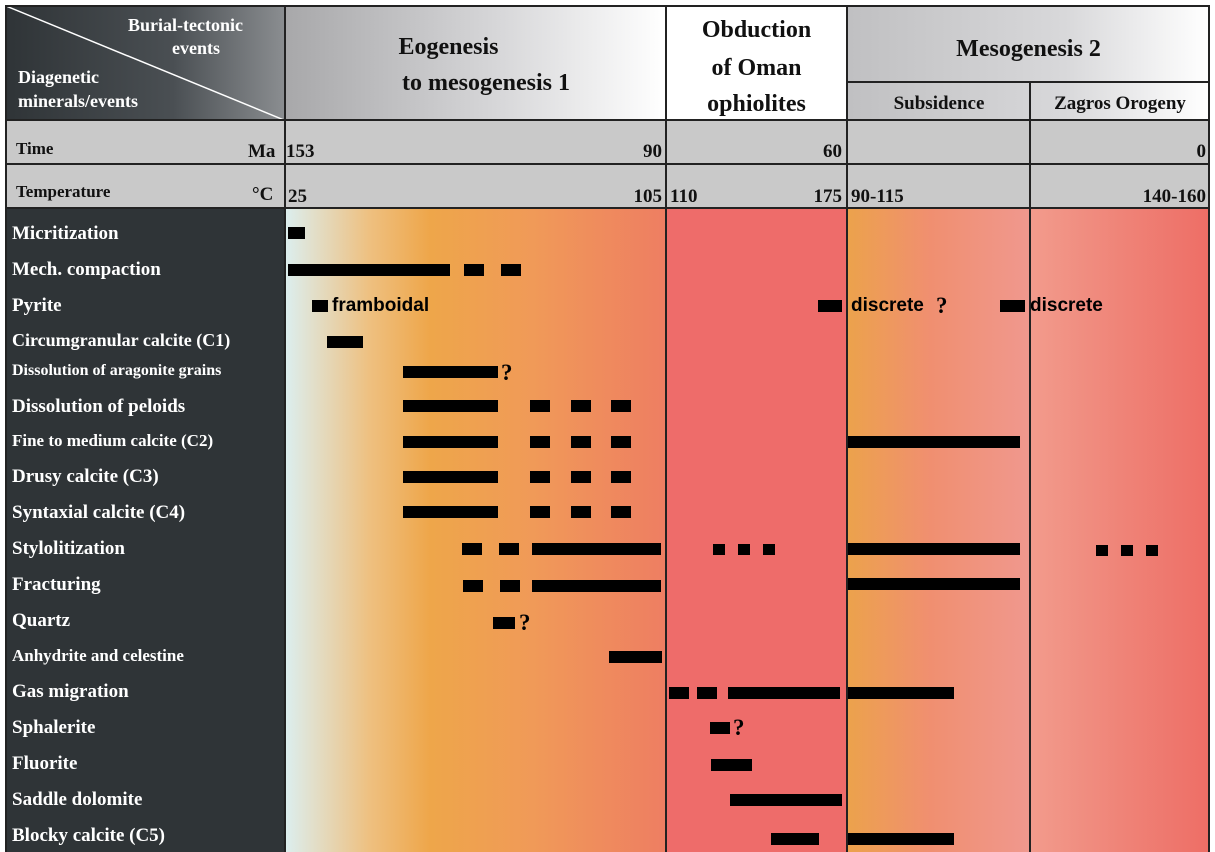 The image size is (1215, 852). Describe the element at coordinates (297, 196) in the screenshot. I see `temperature-value-25: 25` at that location.